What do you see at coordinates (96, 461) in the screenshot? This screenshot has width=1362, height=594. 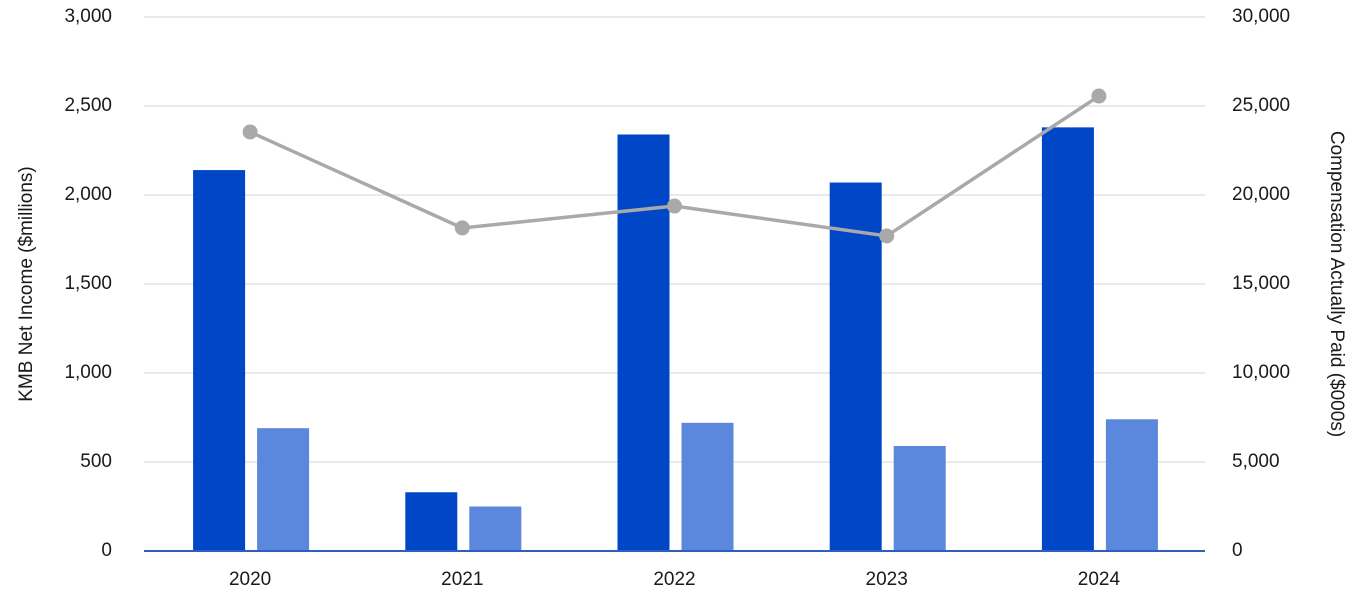 I see `y-tick-label: 500` at bounding box center [96, 461].